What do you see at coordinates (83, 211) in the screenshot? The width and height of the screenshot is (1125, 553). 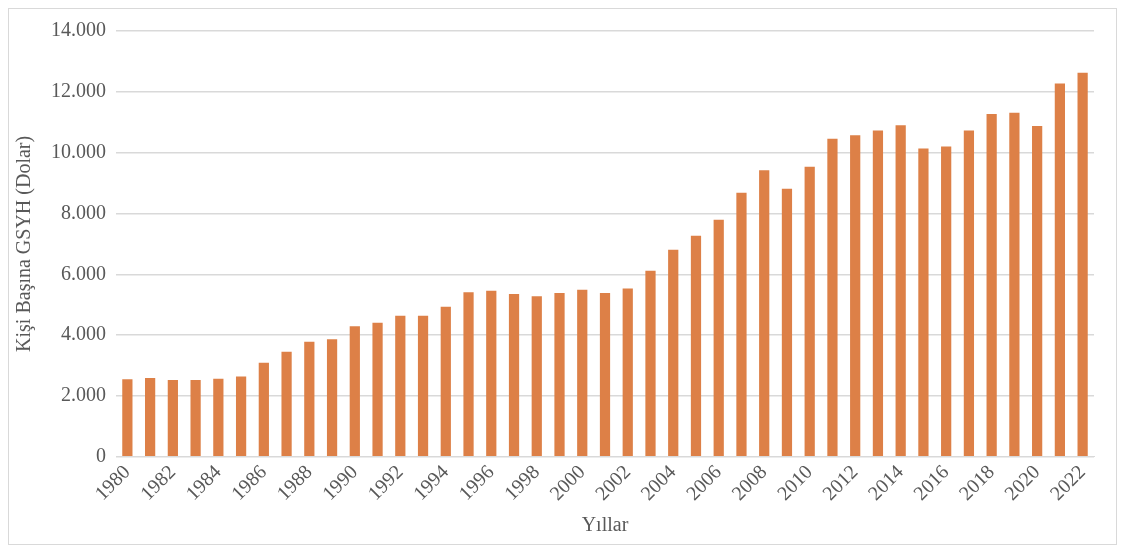 I see `y-tick-label: 8.000` at bounding box center [83, 211].